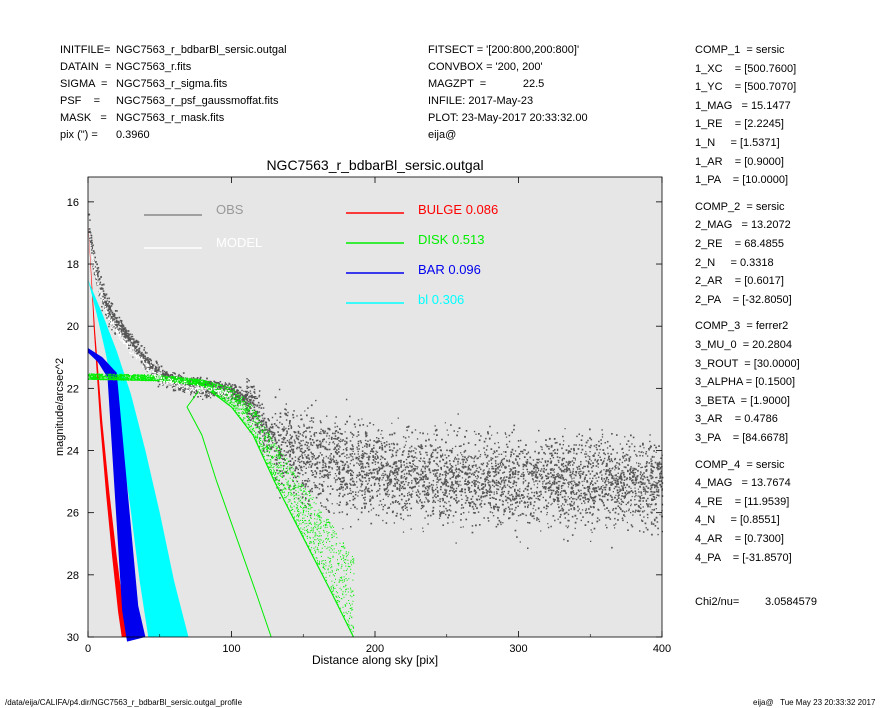 The width and height of the screenshot is (885, 708). What do you see at coordinates (742, 400) in the screenshot?
I see `component-param: 3_BETA = [1.9000]` at bounding box center [742, 400].